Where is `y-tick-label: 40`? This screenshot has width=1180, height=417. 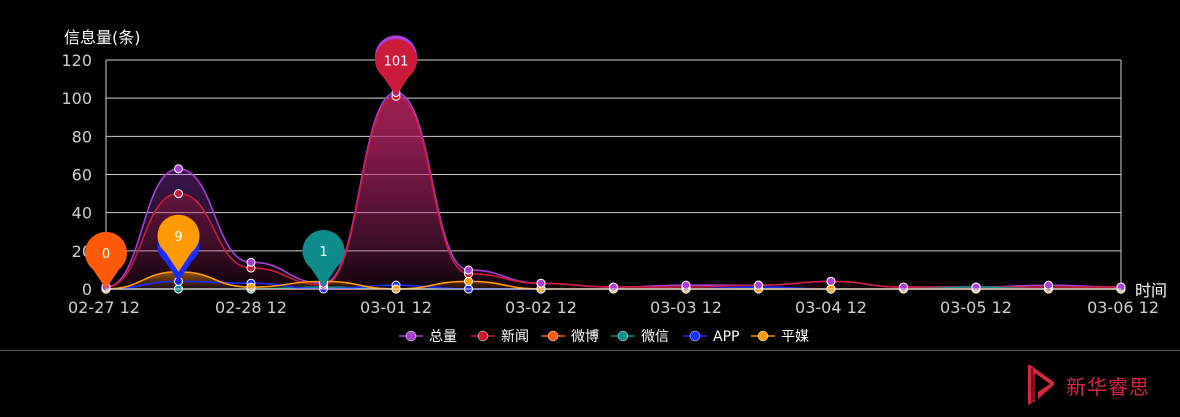 y-tick-label: 40 is located at coordinates (82, 213).